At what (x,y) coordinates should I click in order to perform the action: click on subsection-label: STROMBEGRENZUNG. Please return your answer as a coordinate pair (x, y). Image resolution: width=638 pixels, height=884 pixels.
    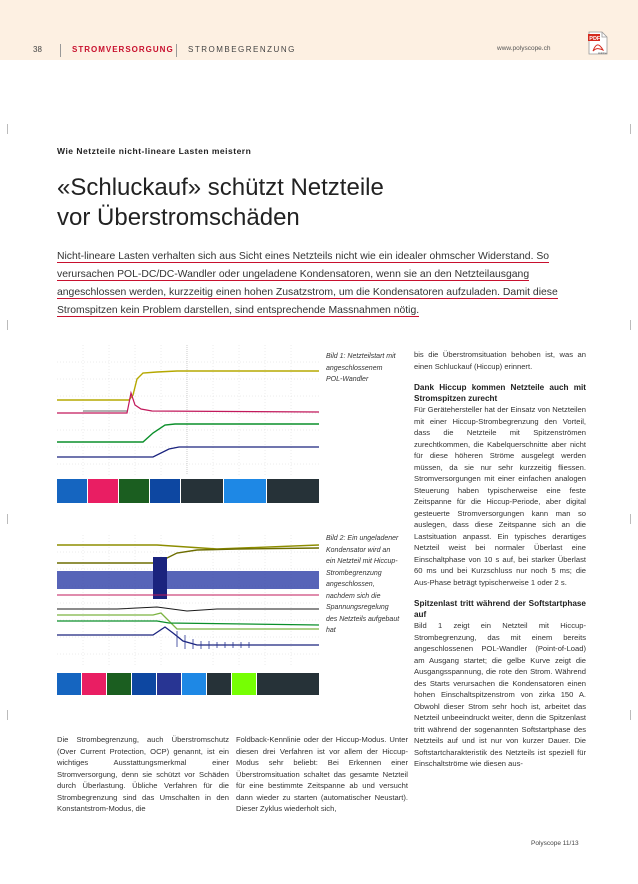
    Looking at the image, I should click on (242, 49).